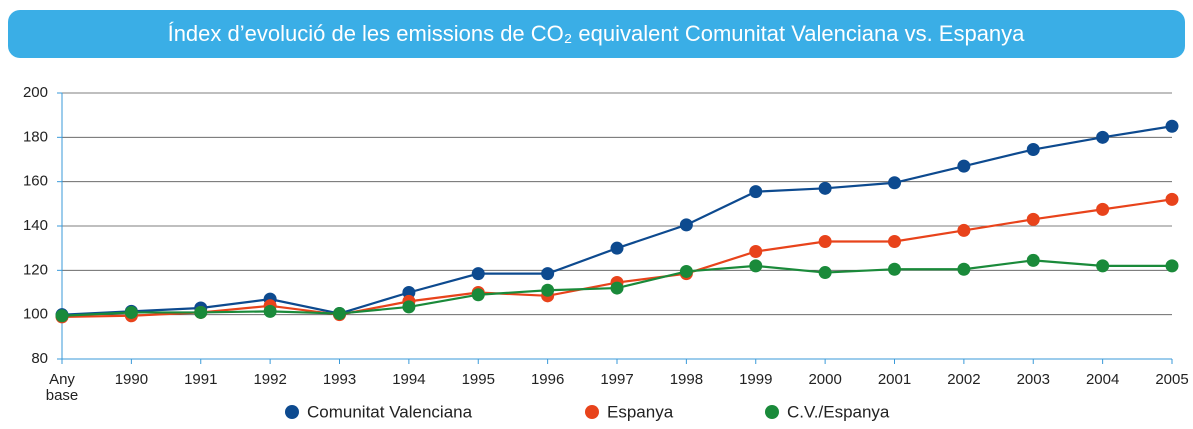 The width and height of the screenshot is (1193, 429). What do you see at coordinates (963, 379) in the screenshot?
I see `x-tick-label: 2002` at bounding box center [963, 379].